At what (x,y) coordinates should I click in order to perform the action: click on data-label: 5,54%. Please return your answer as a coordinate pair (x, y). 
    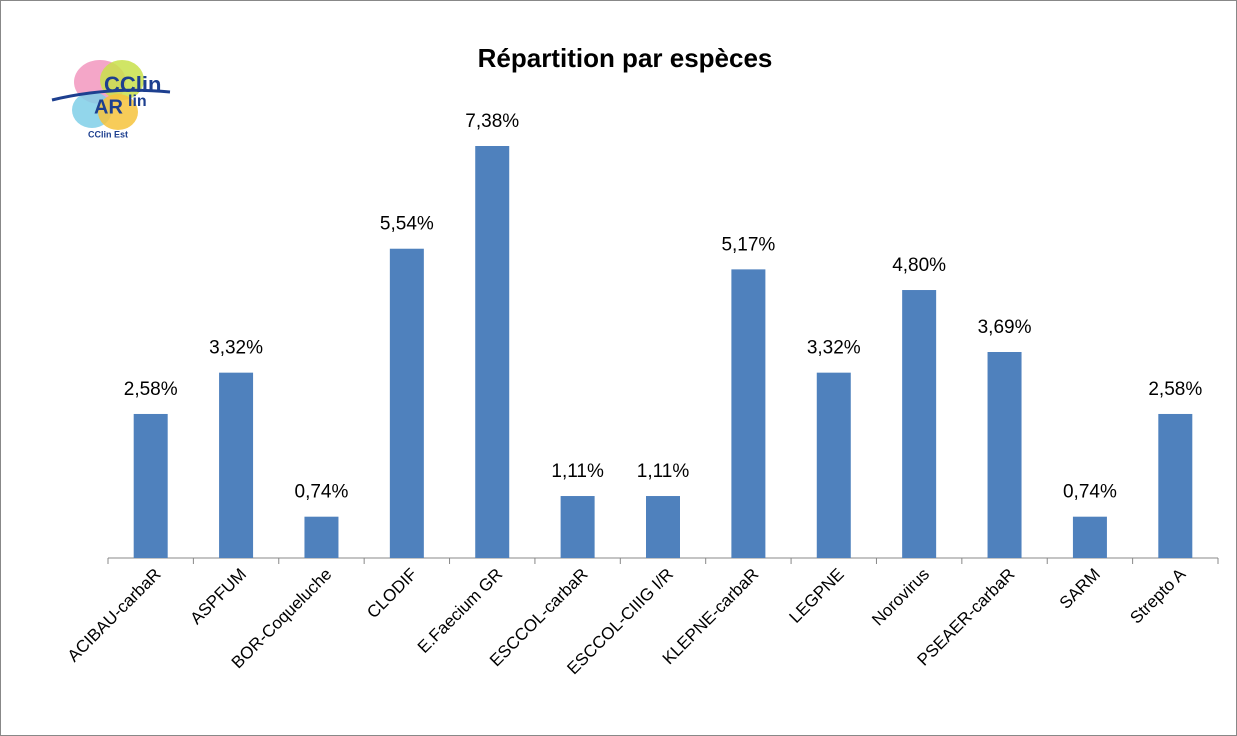
    Looking at the image, I should click on (407, 224).